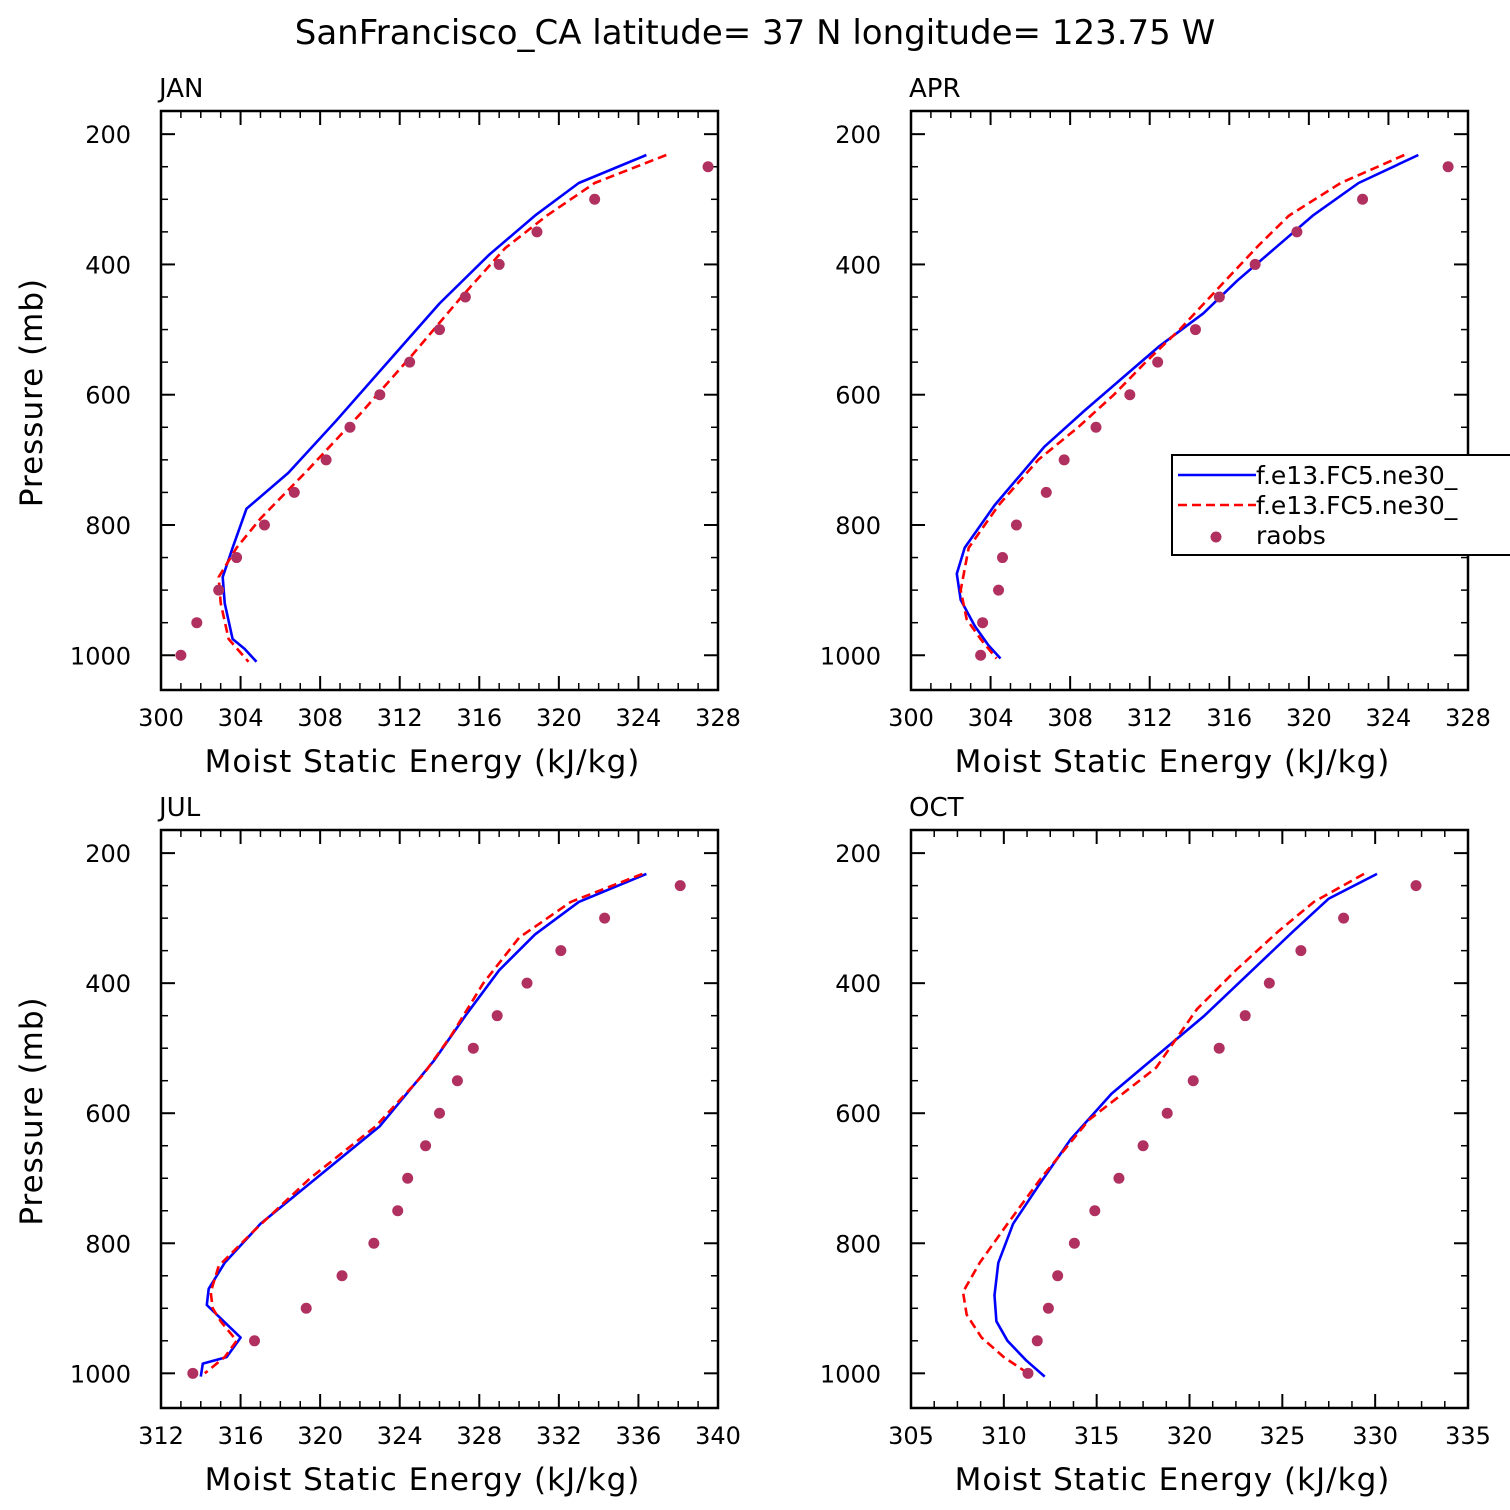  What do you see at coordinates (1468, 1436) in the screenshot?
I see `x-tick-label: 335` at bounding box center [1468, 1436].